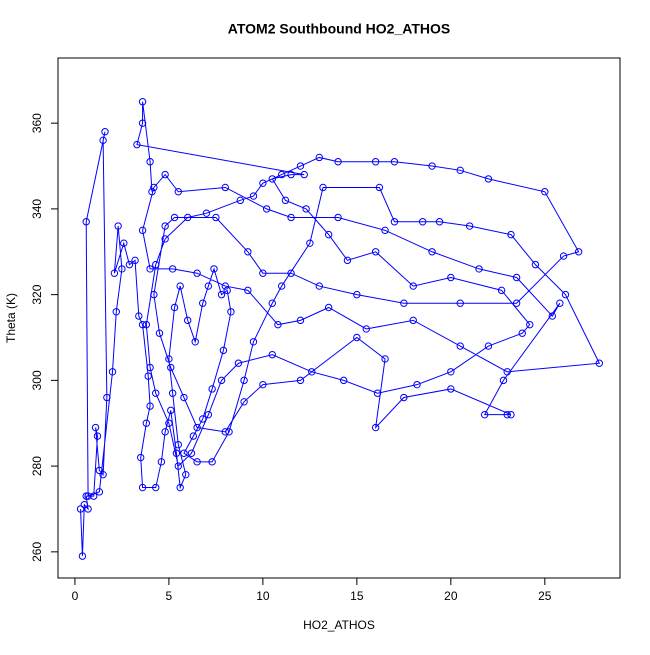 This screenshot has height=655, width=650. I want to click on x-tick-label: 15, so click(357, 596).